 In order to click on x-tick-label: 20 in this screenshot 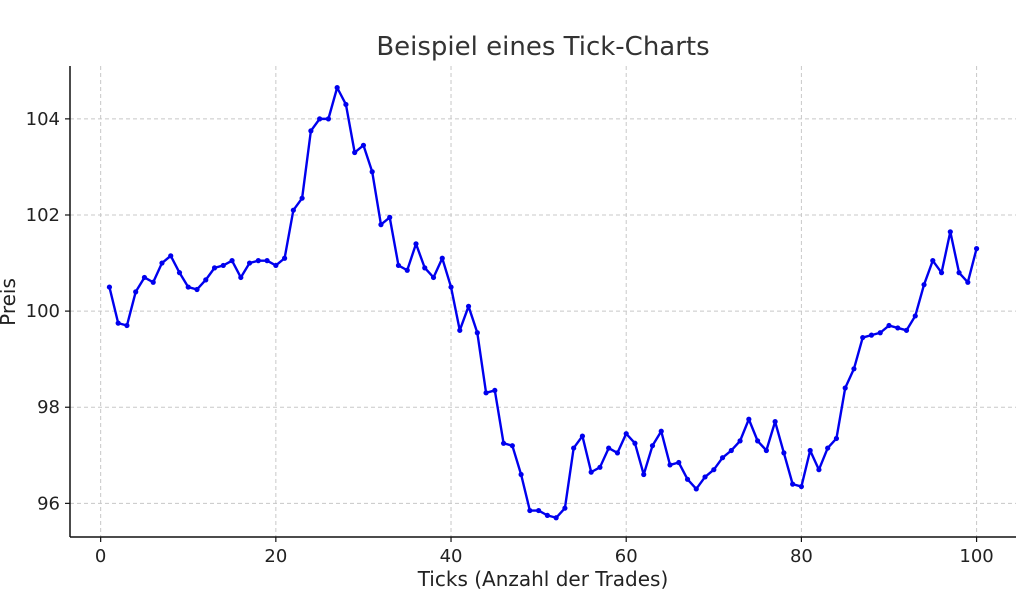, I will do `click(275, 556)`.